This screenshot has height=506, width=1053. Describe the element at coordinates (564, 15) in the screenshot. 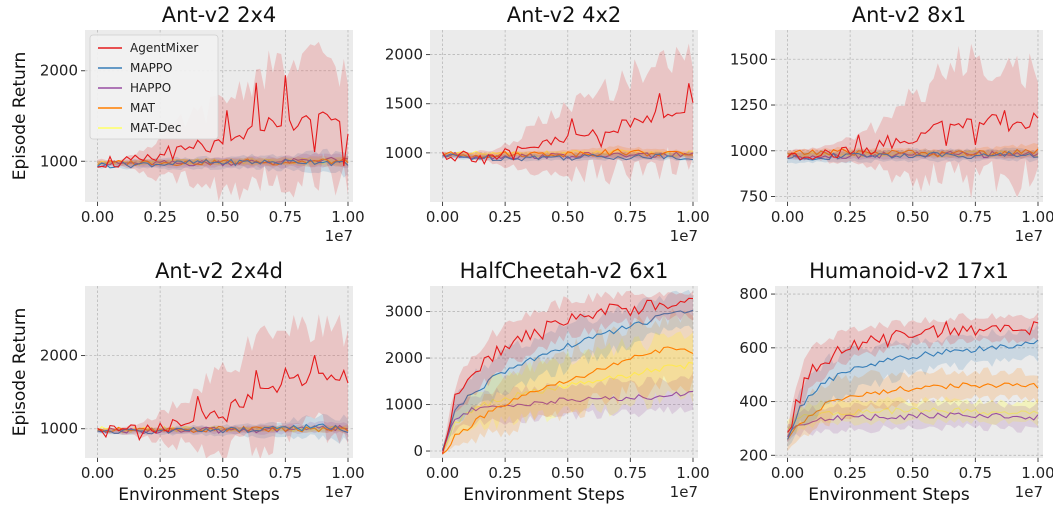

I see `subplot-title: Ant-v2 4x2` at that location.